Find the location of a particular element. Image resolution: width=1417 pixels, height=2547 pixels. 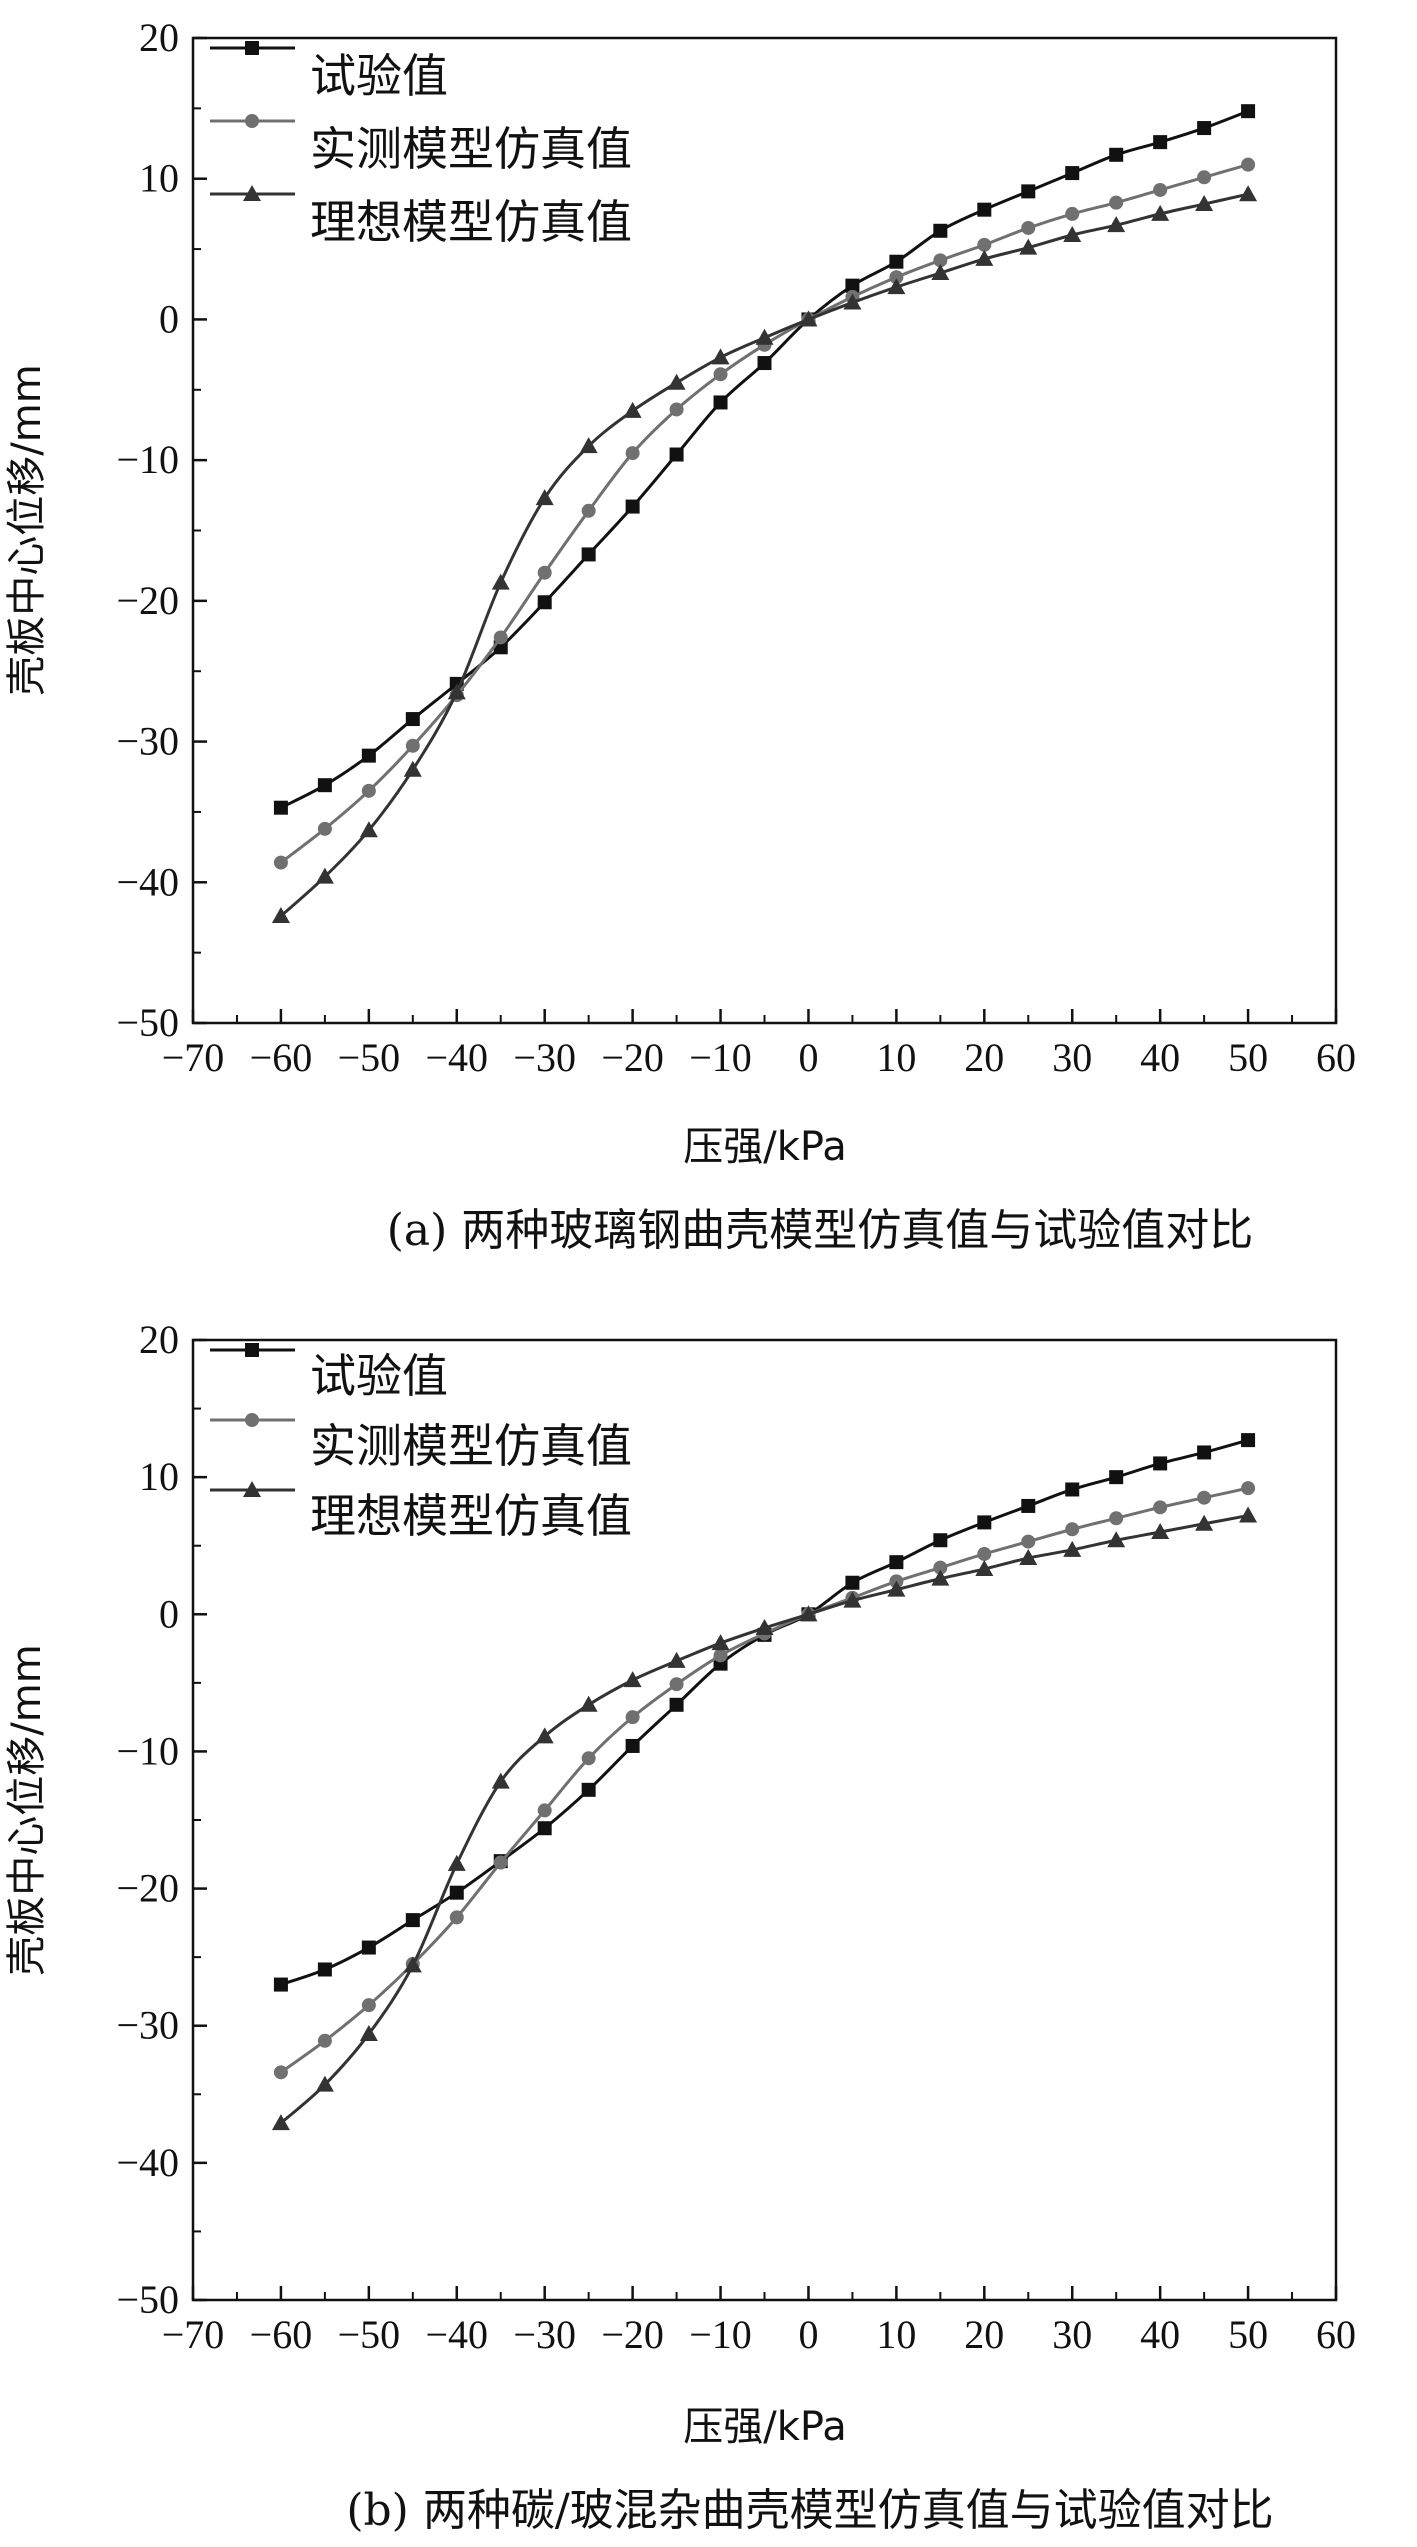

y-tick-label: −20 is located at coordinates (147, 600).